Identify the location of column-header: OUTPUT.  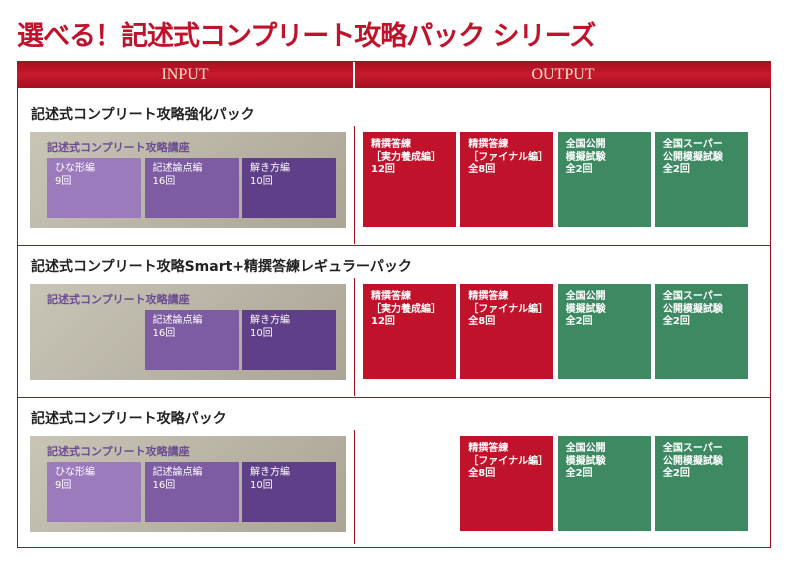
(563, 74).